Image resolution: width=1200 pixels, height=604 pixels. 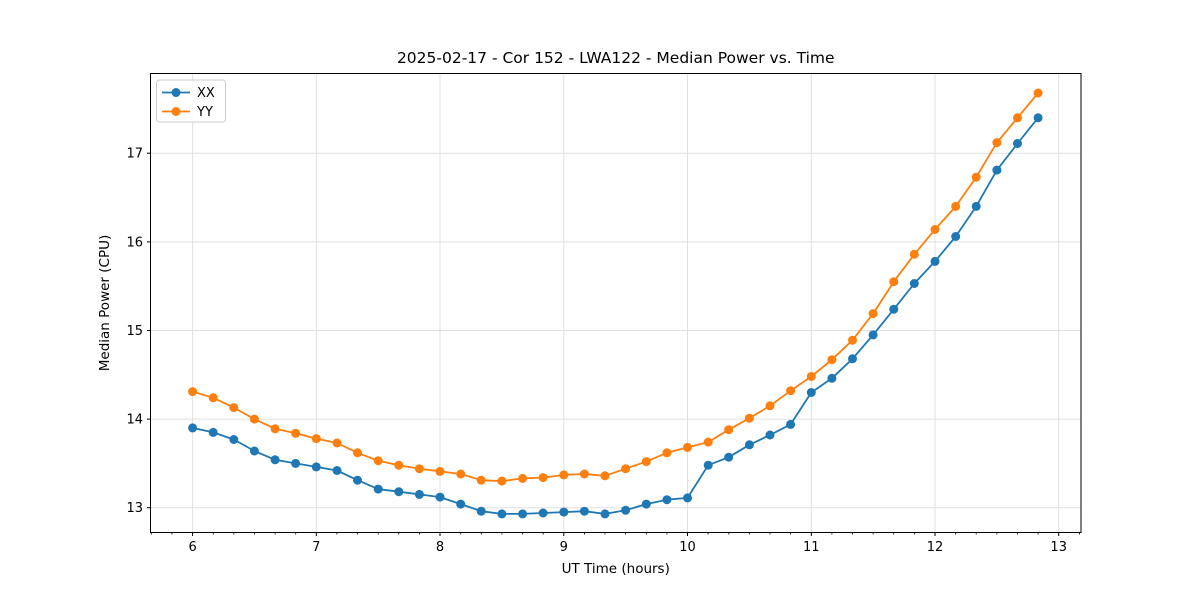 I want to click on x-tick-label: 13, so click(x=1058, y=547).